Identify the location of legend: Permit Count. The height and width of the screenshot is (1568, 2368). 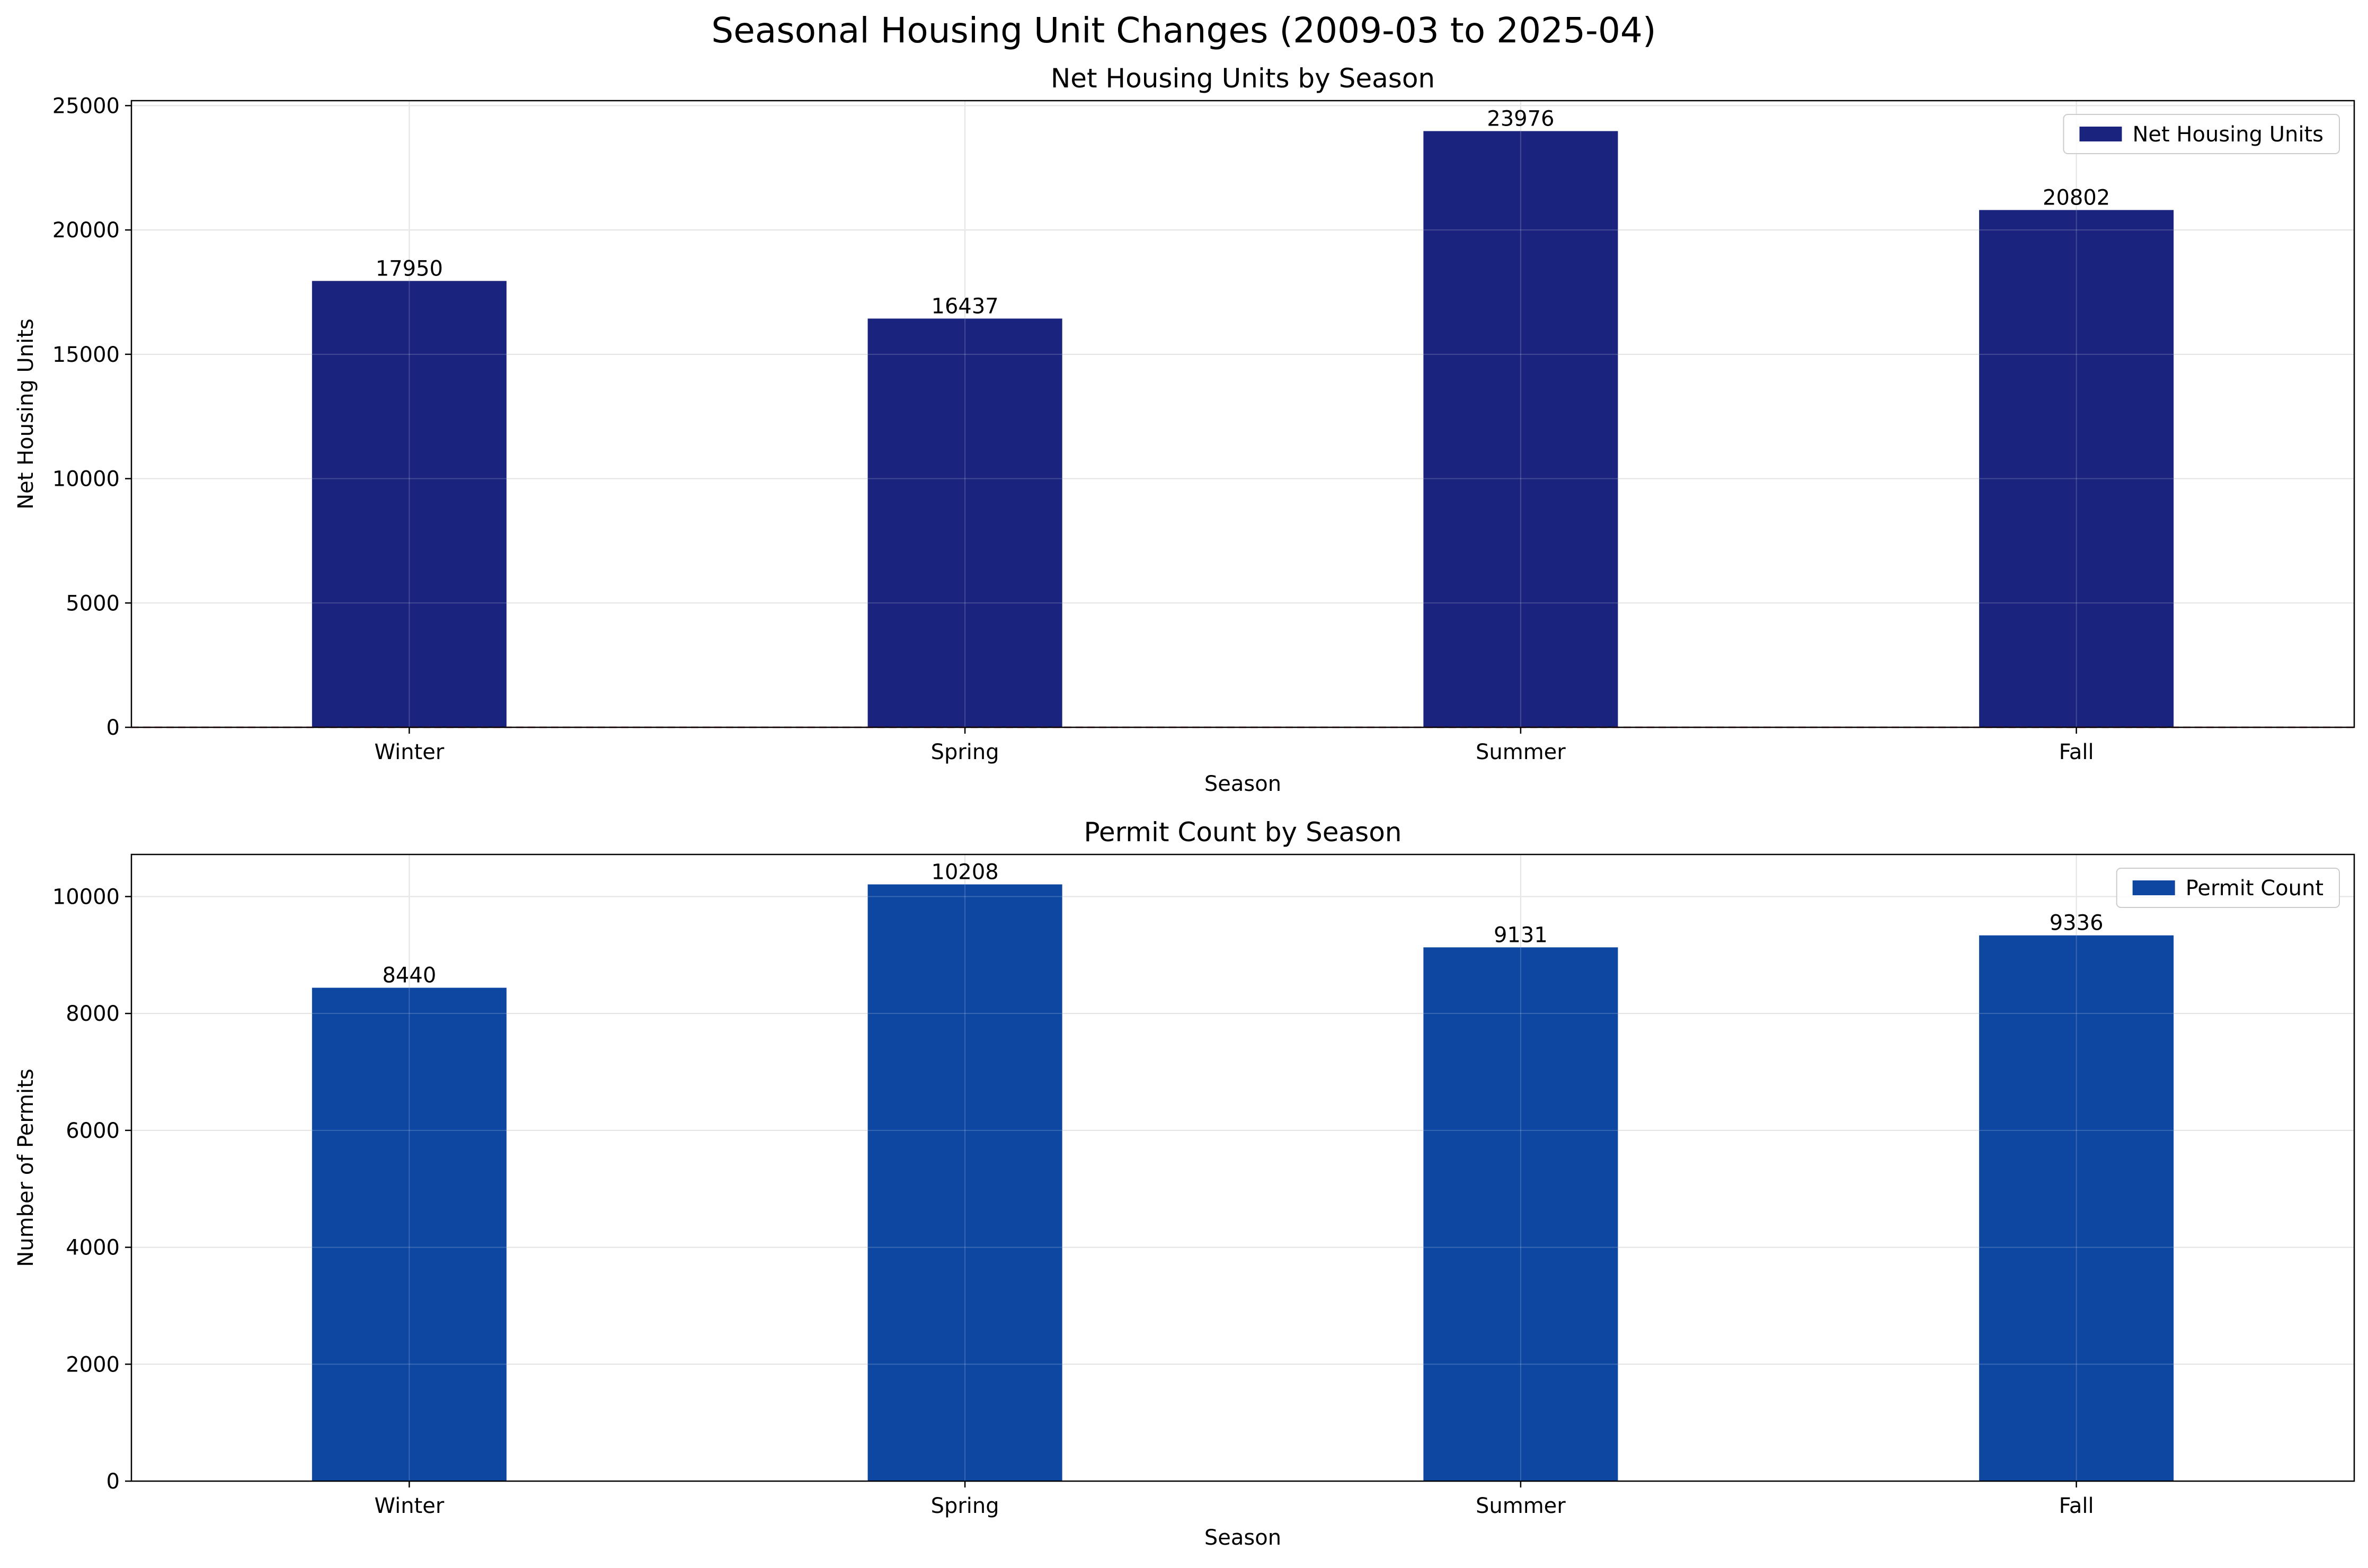
(2228, 888).